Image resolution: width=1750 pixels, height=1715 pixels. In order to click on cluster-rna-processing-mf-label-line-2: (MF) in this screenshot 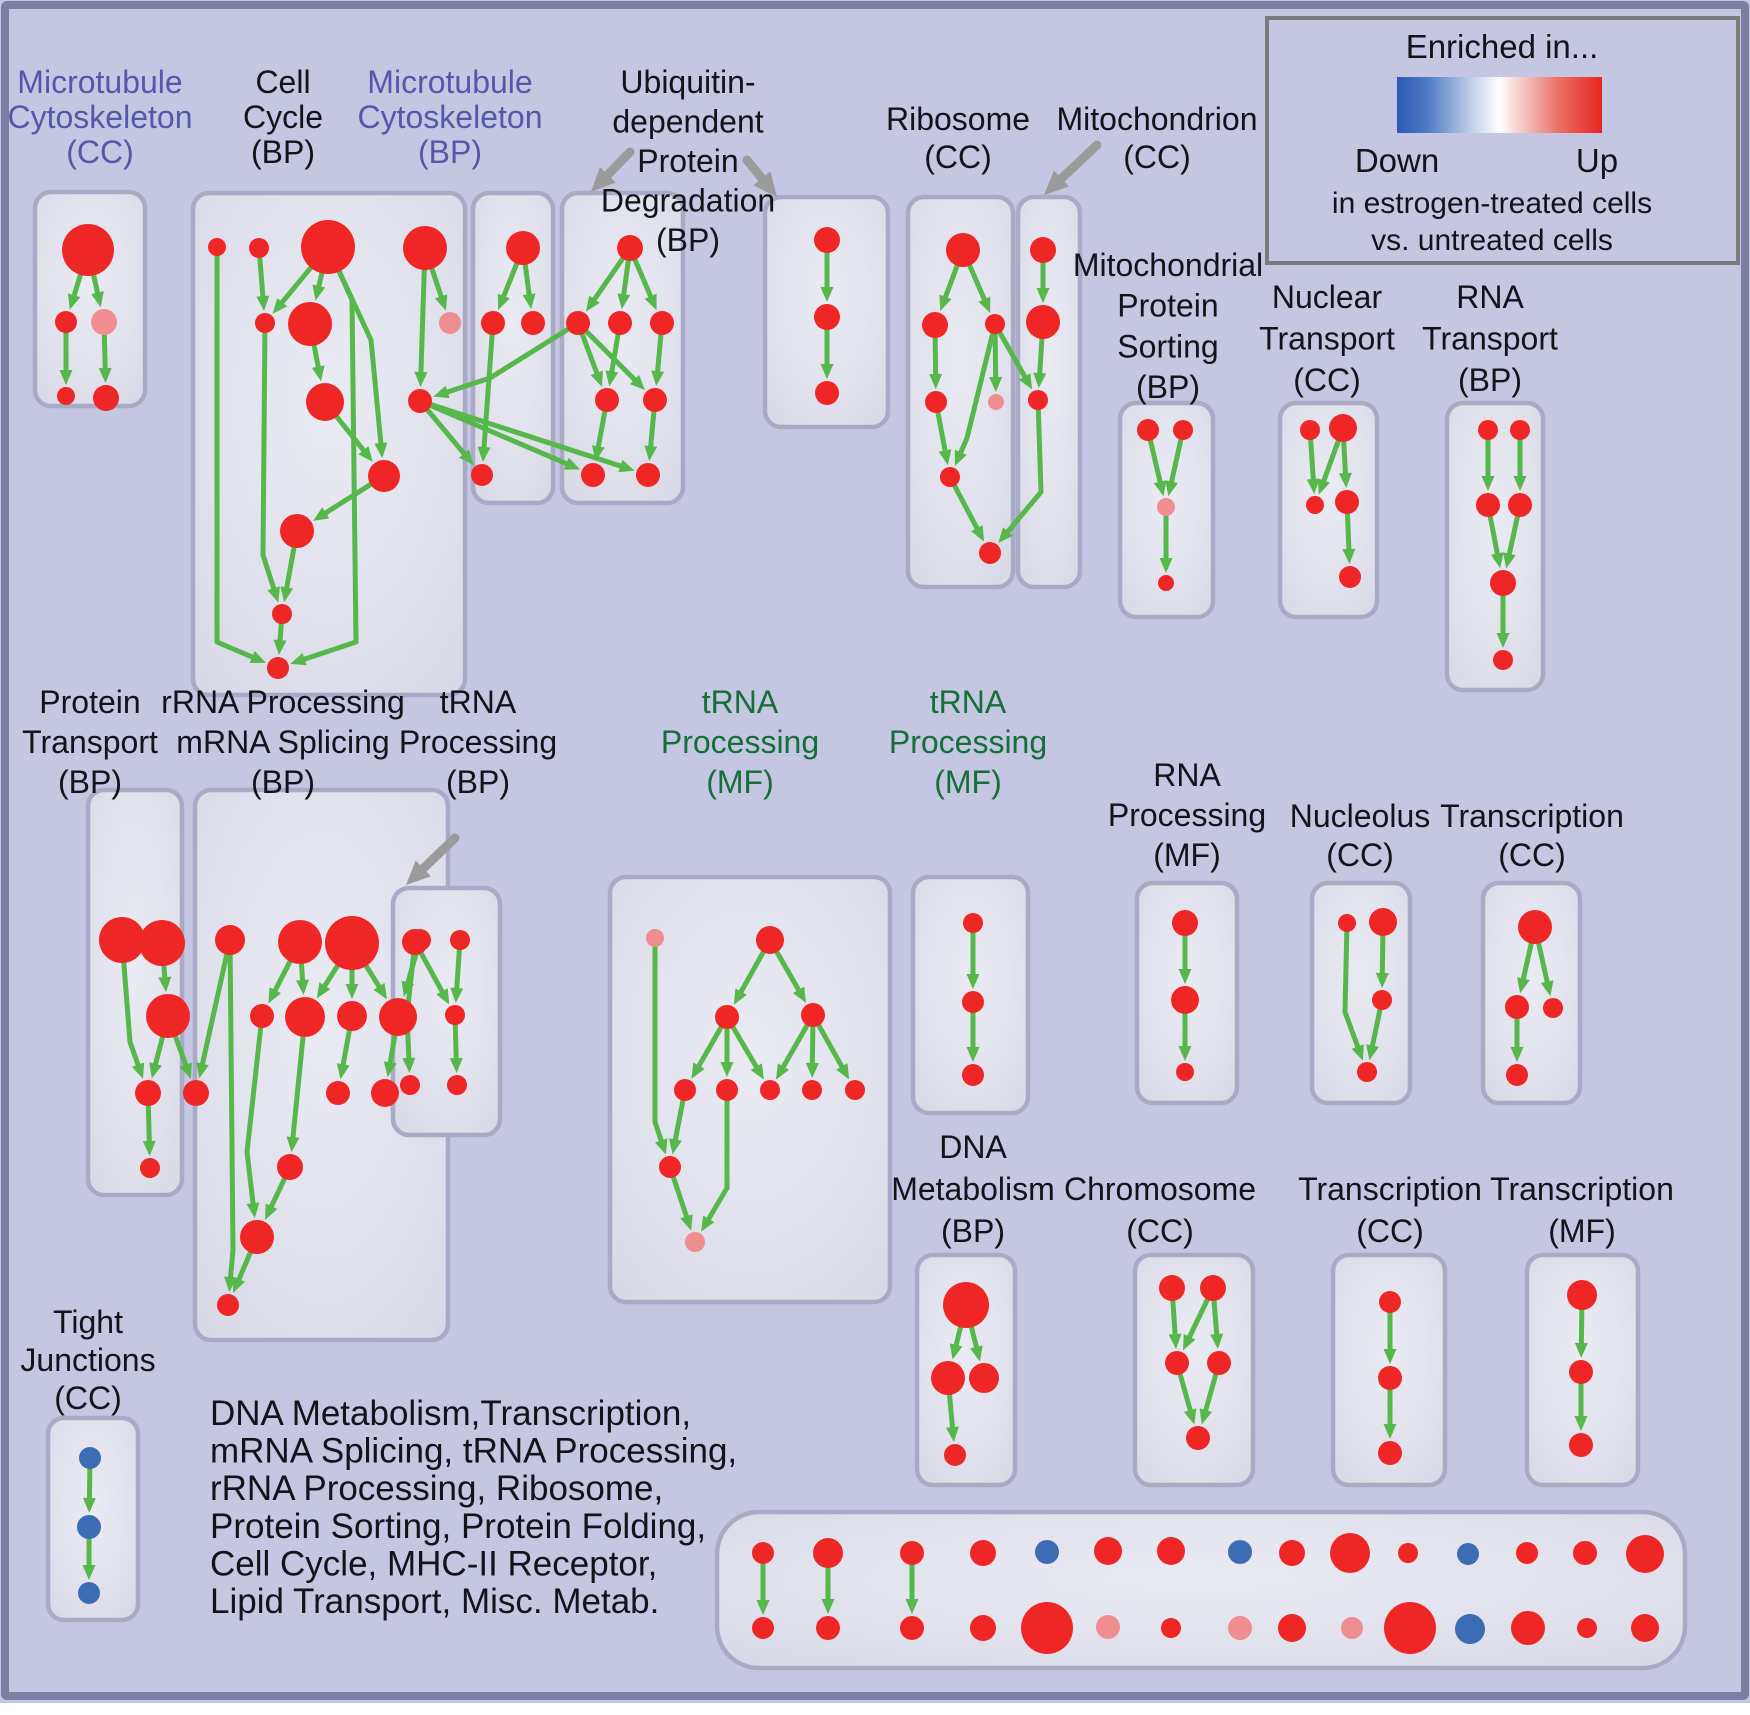, I will do `click(1187, 855)`.